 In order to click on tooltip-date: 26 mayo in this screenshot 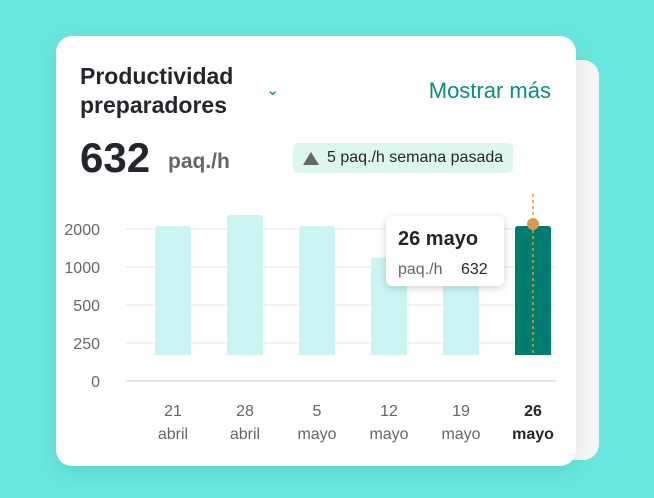, I will do `click(438, 239)`.